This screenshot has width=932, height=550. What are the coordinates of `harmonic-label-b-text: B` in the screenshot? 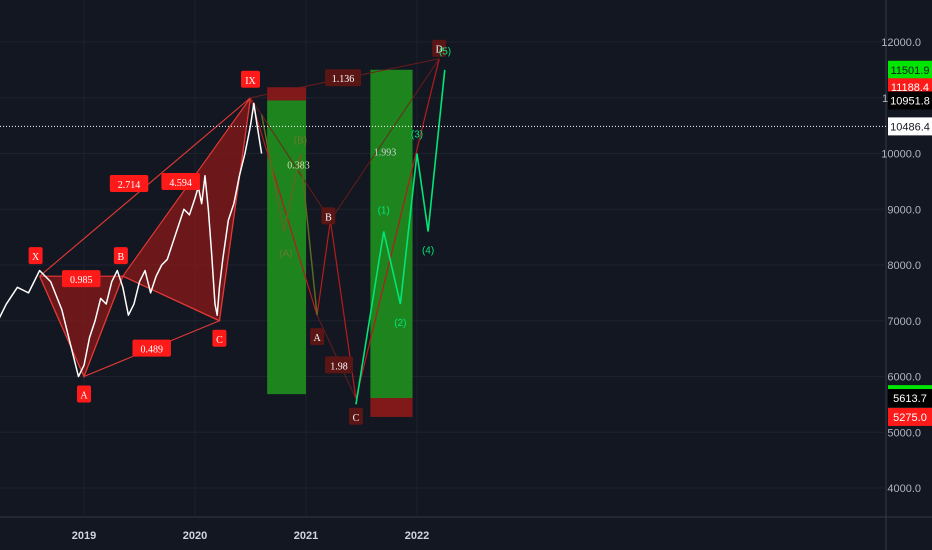 It's located at (121, 257).